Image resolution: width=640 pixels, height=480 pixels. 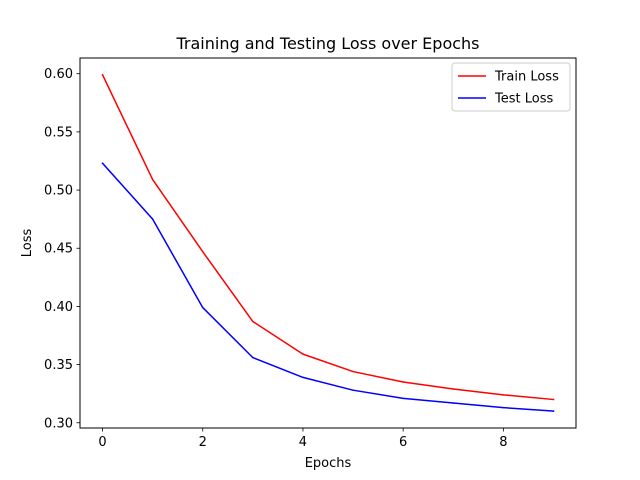 What do you see at coordinates (58, 365) in the screenshot?
I see `y-tick-label: 0.35` at bounding box center [58, 365].